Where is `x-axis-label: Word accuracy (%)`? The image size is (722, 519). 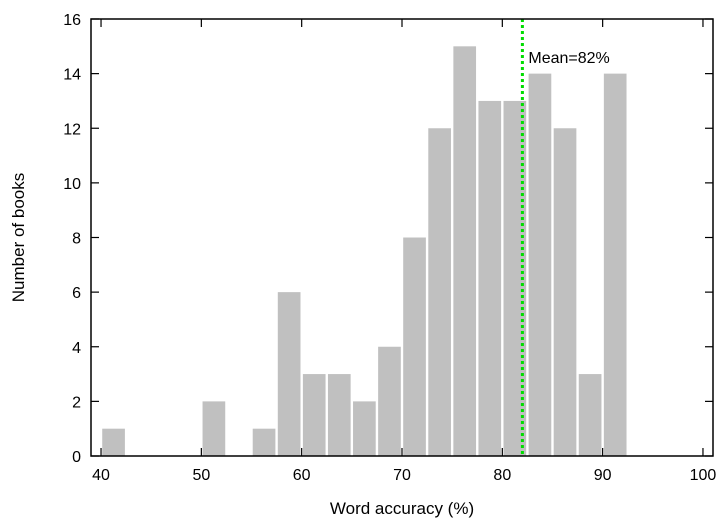 x-axis-label: Word accuracy (%) is located at coordinates (402, 508).